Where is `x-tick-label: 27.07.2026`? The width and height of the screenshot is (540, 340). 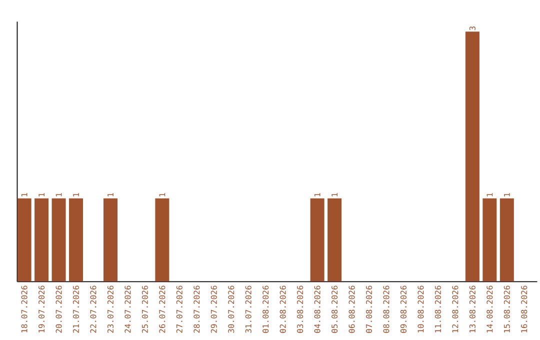
x-tick-label: 27.07.2026 is located at coordinates (179, 309).